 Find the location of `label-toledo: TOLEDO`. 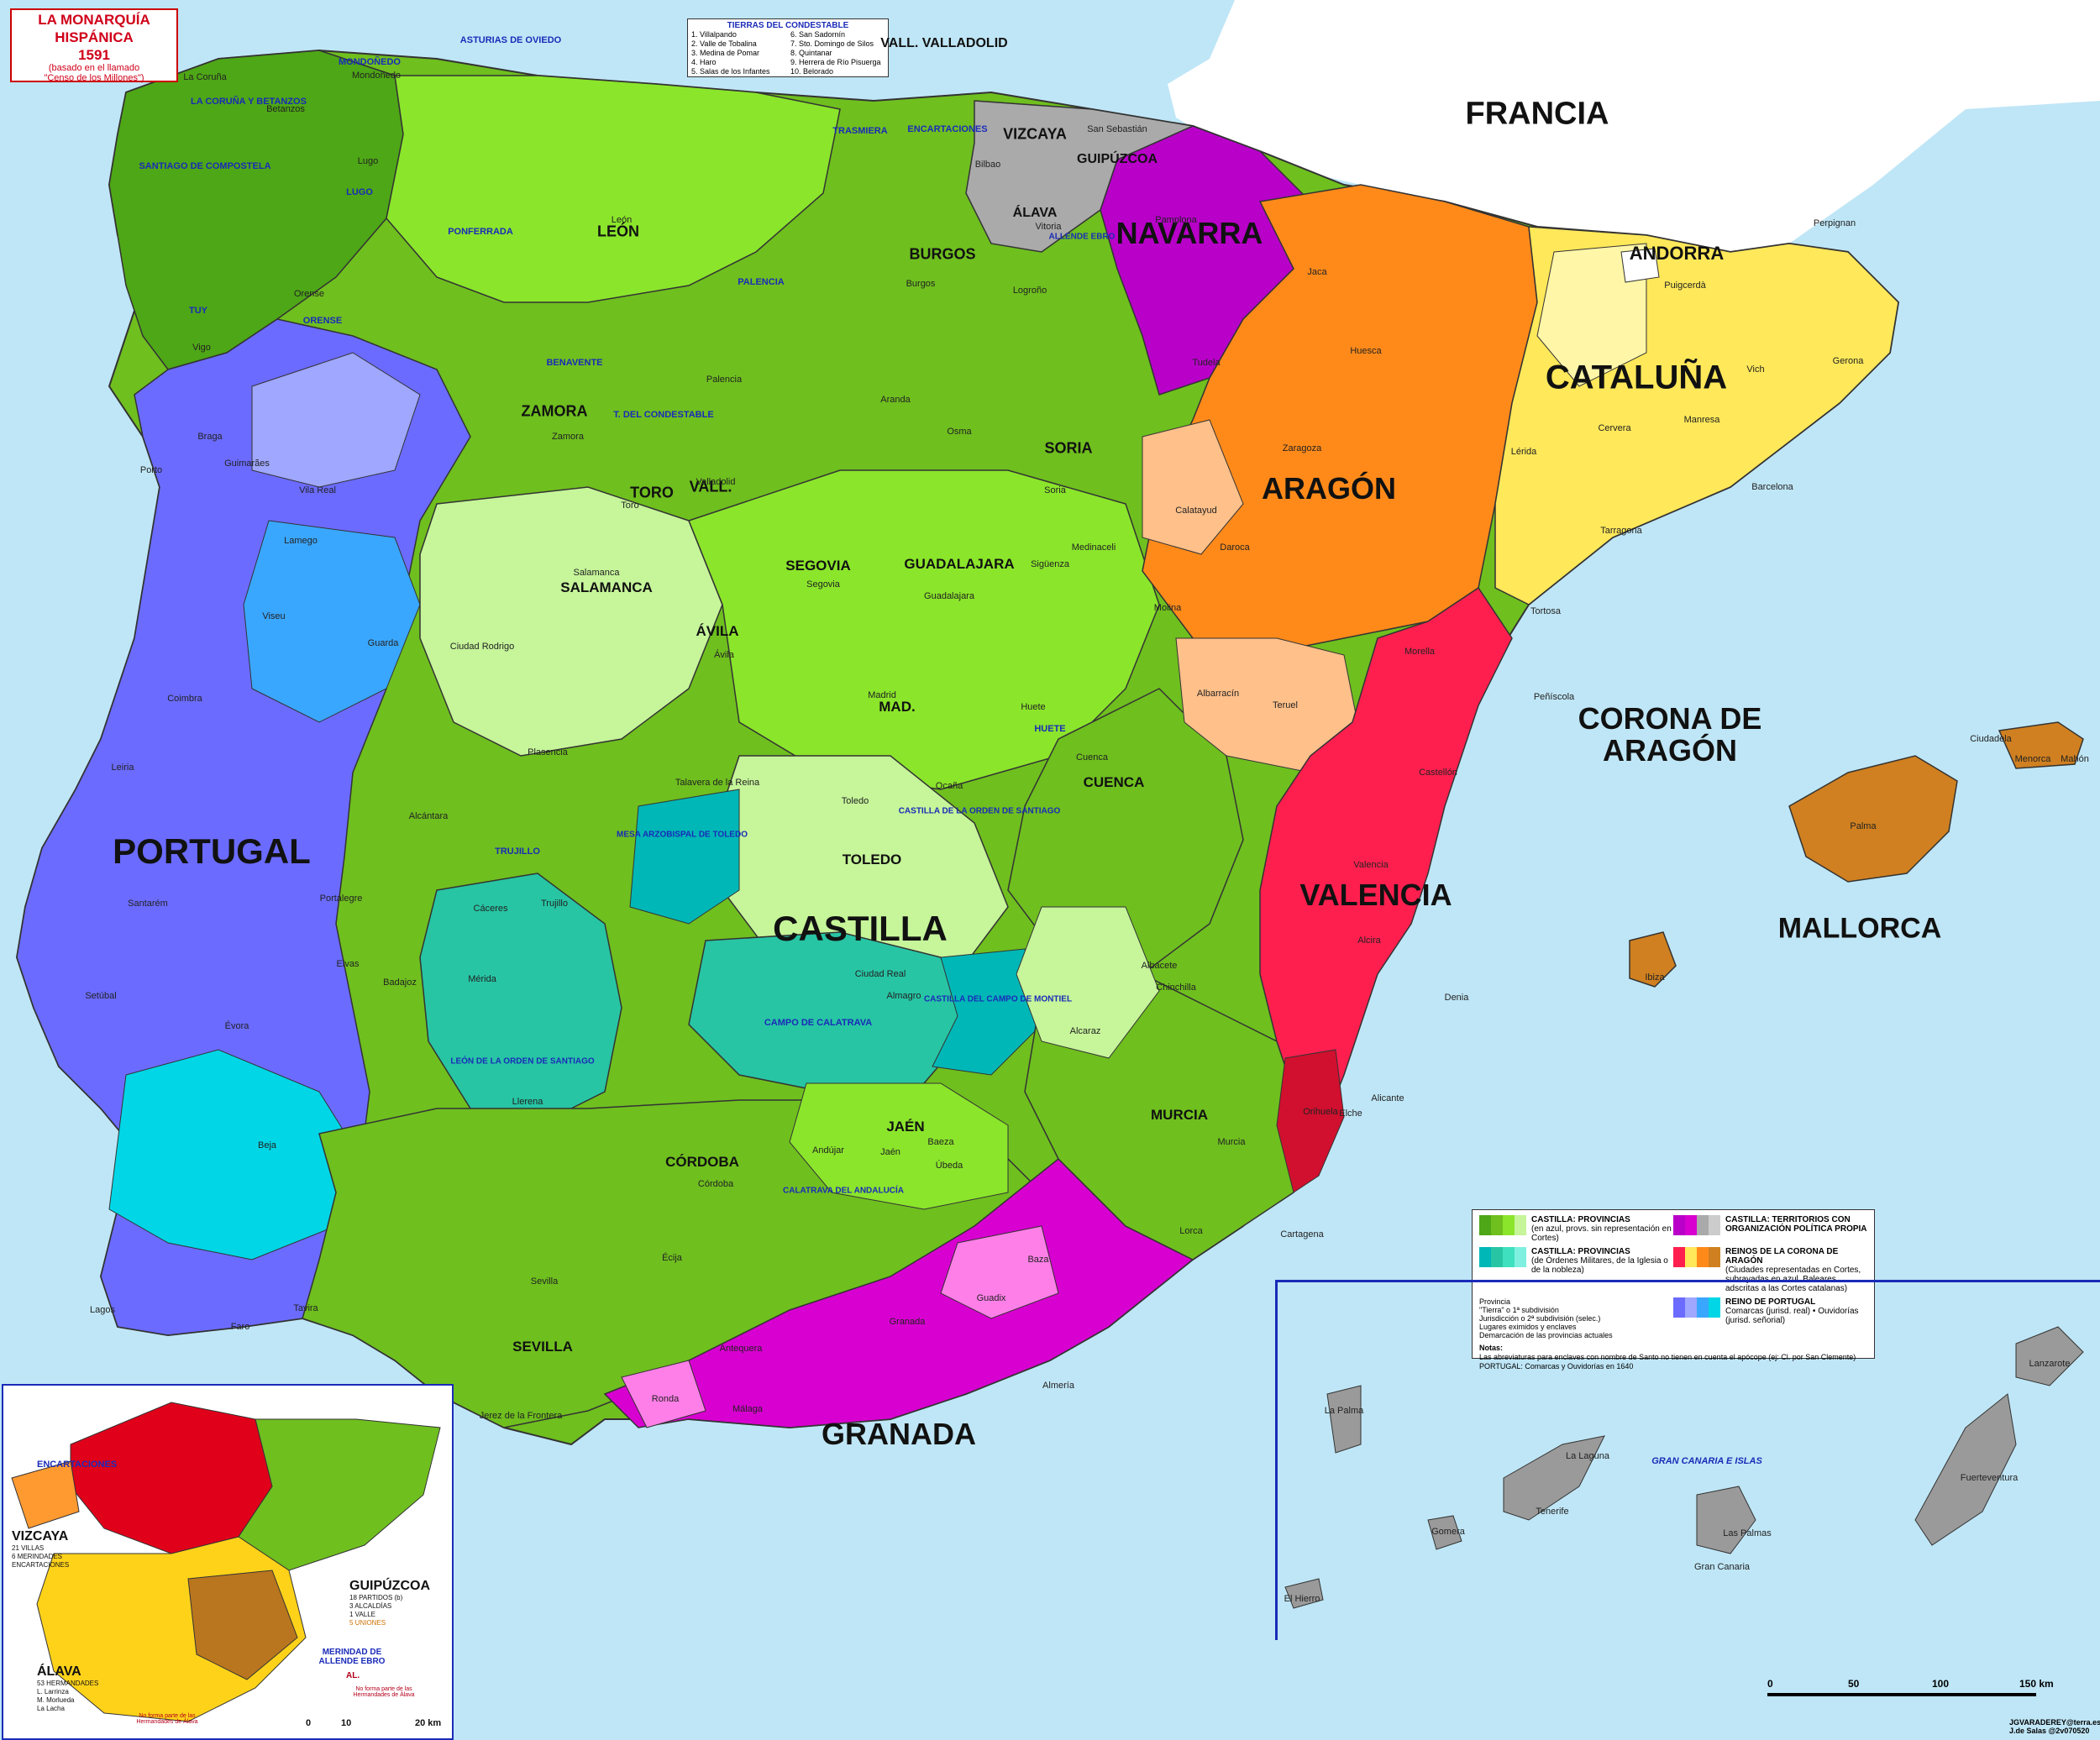

label-toledo: TOLEDO is located at coordinates (872, 859).